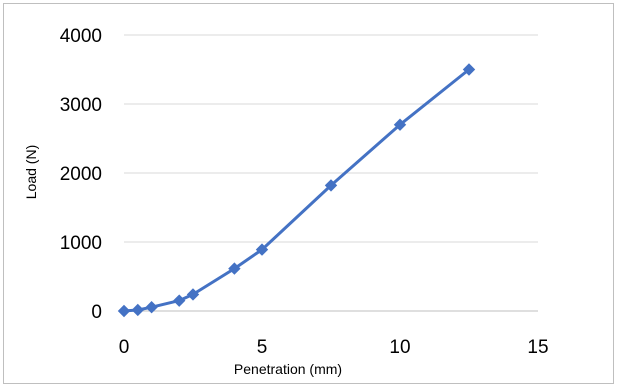  Describe the element at coordinates (262, 347) in the screenshot. I see `x-tick-label: 5` at that location.